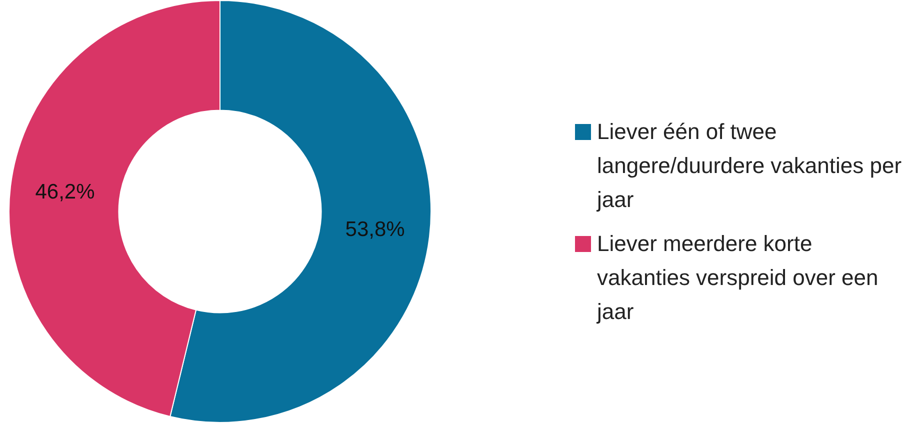  What do you see at coordinates (65, 192) in the screenshot?
I see `data-label: 46,2%` at bounding box center [65, 192].